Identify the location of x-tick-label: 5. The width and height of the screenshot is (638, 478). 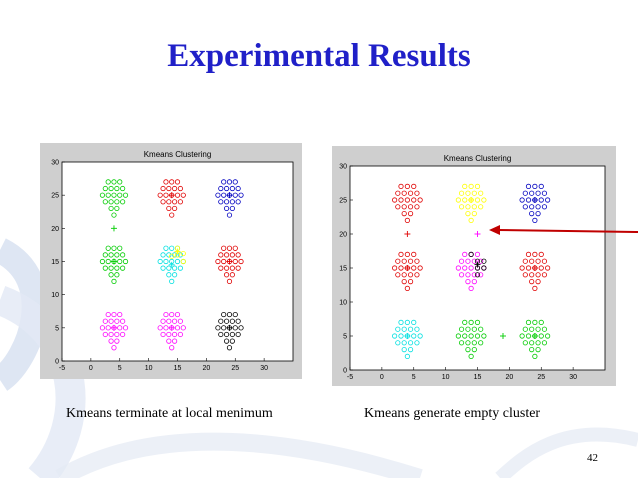
(414, 377).